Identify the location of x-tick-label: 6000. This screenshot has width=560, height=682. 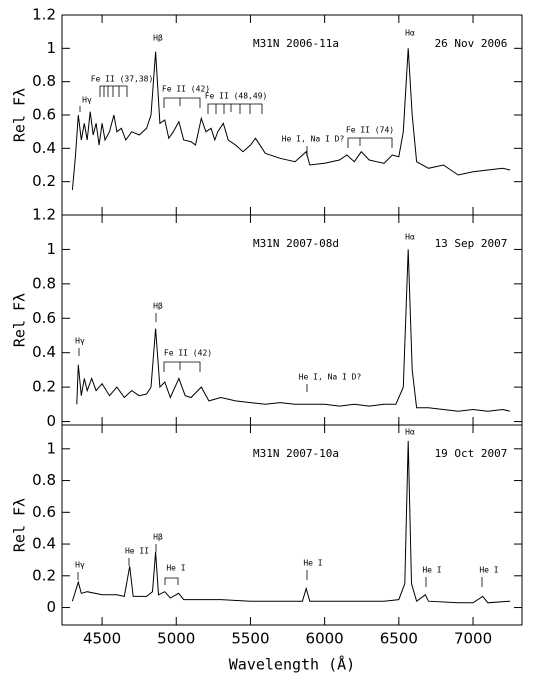
(325, 639).